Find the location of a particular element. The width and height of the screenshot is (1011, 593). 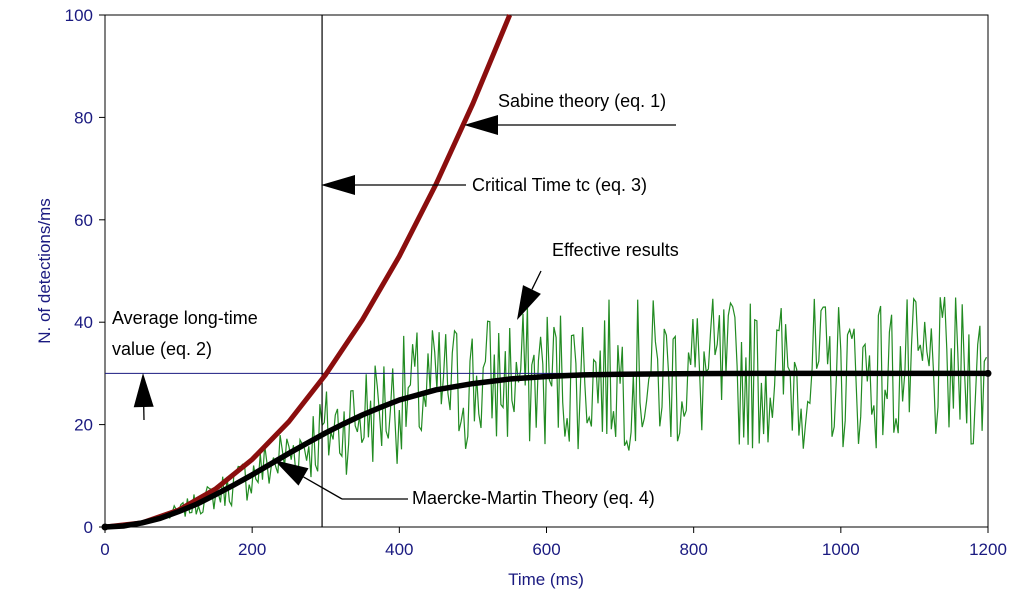

y-tick-label: 80 is located at coordinates (83, 117).